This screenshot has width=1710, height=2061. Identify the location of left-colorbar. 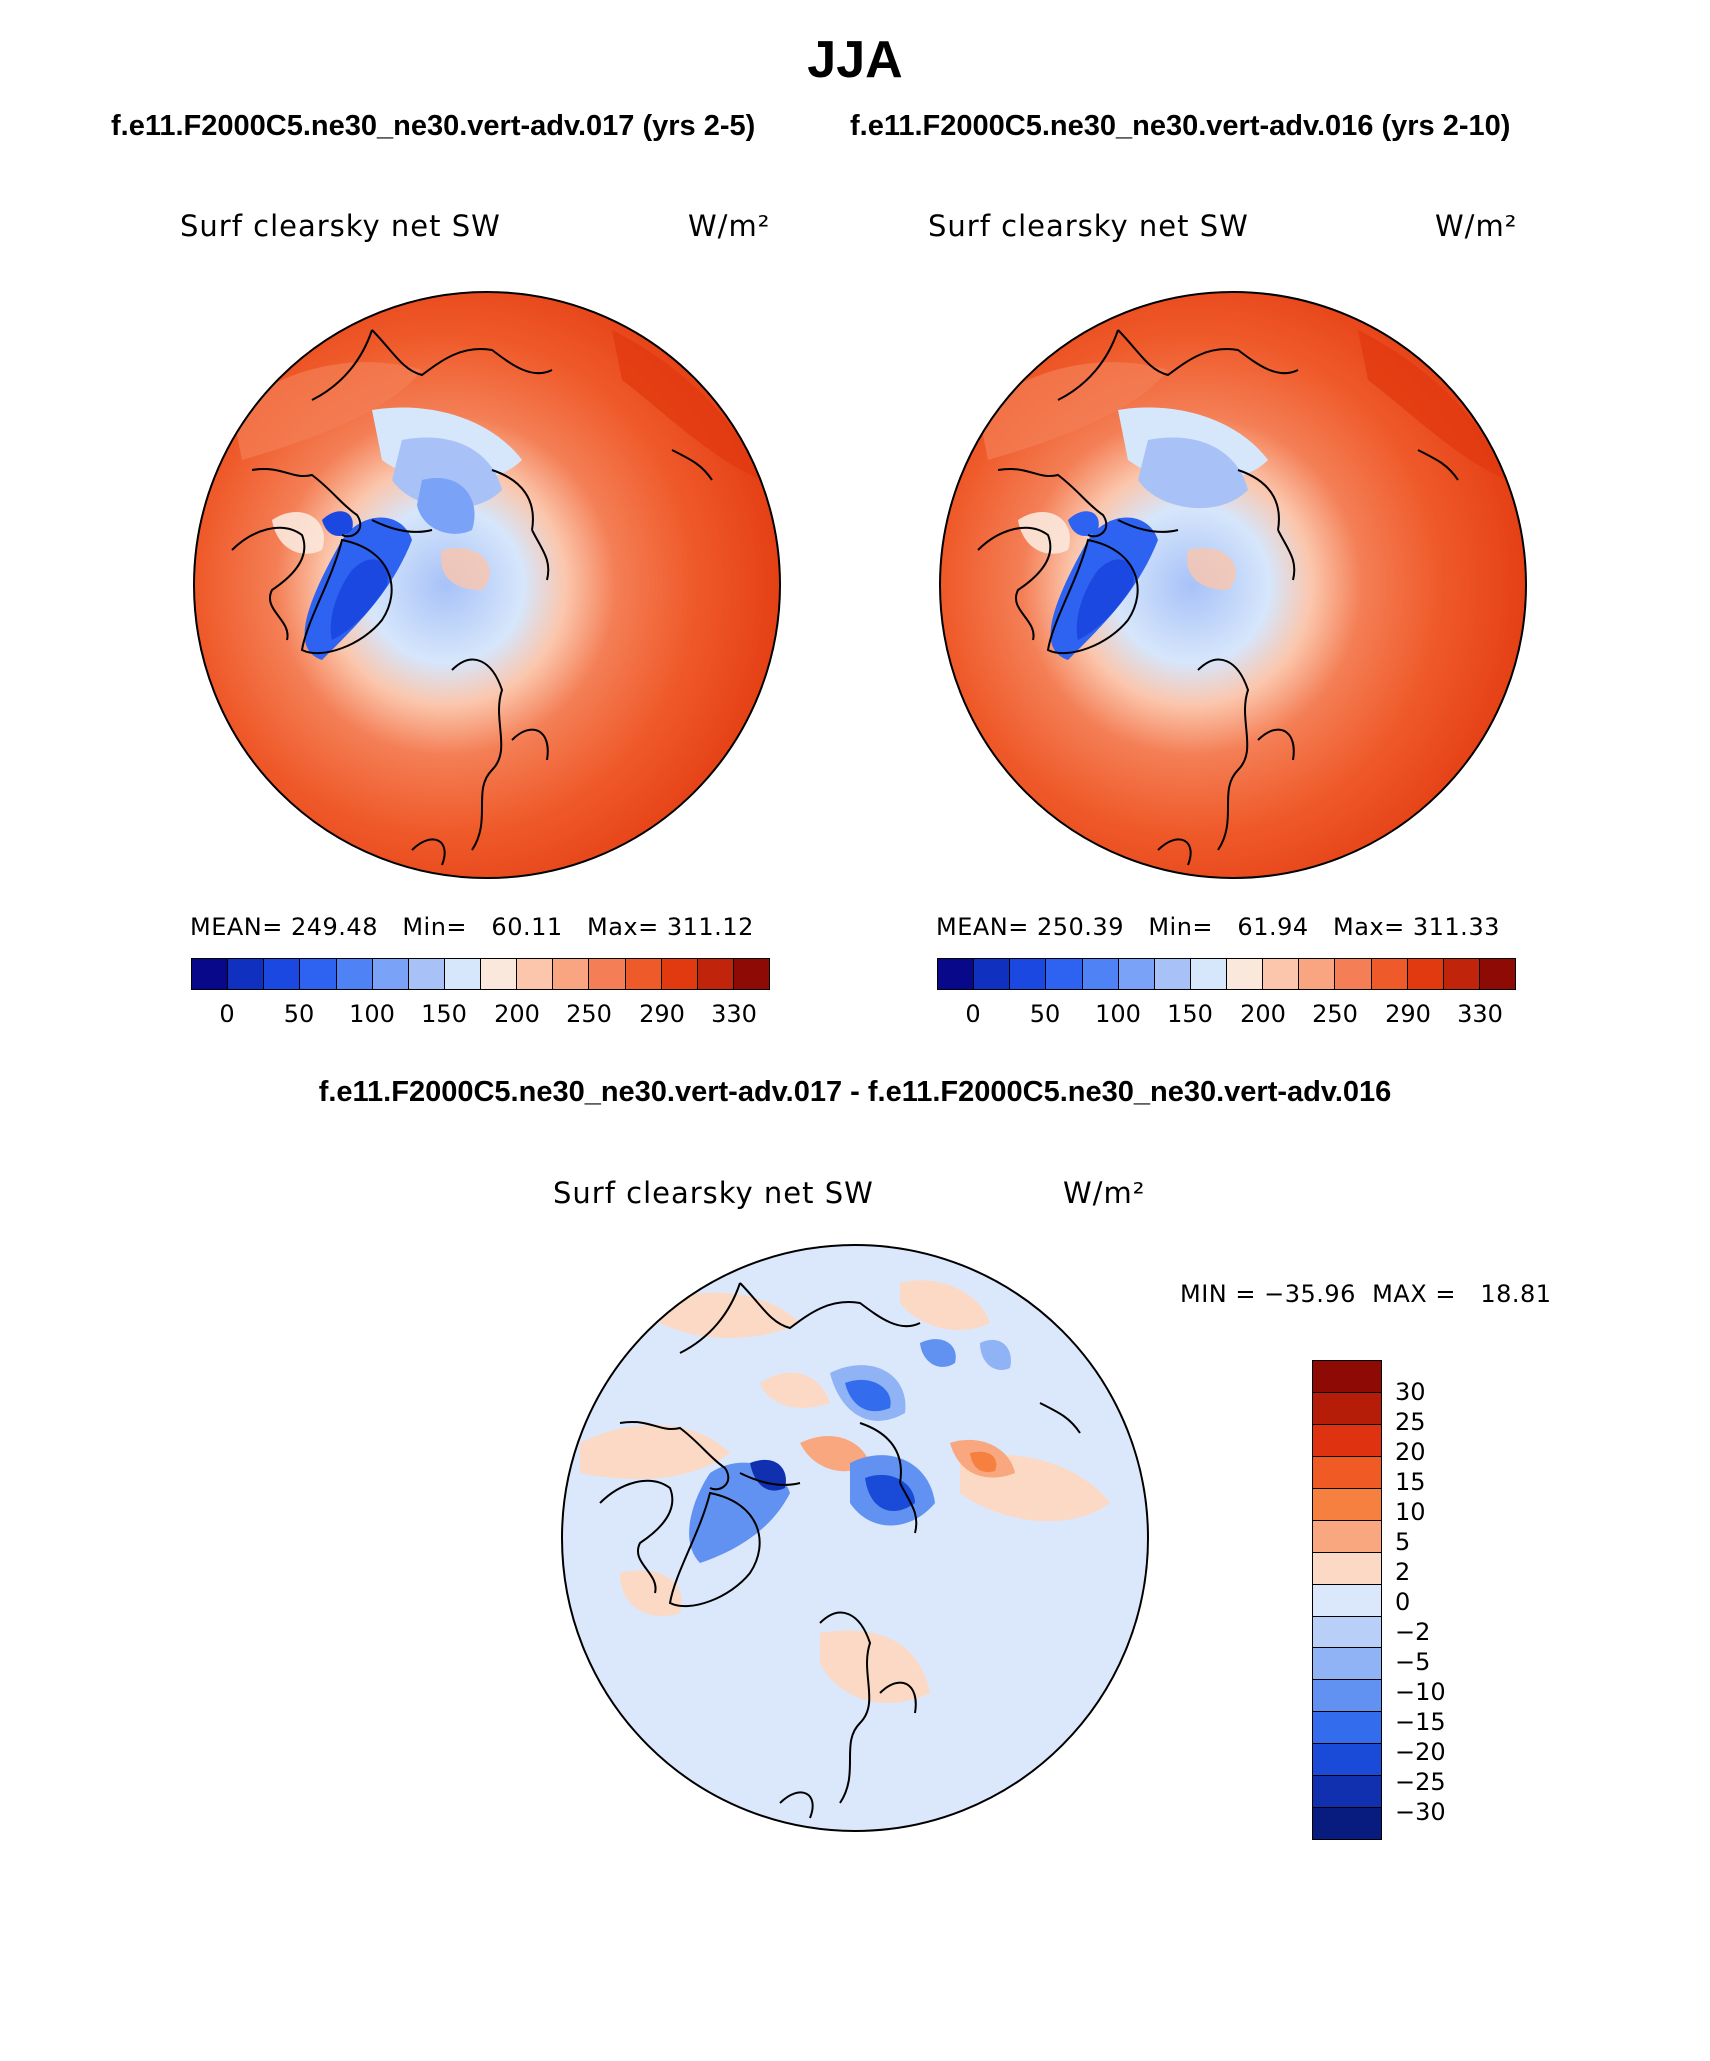
(480, 974).